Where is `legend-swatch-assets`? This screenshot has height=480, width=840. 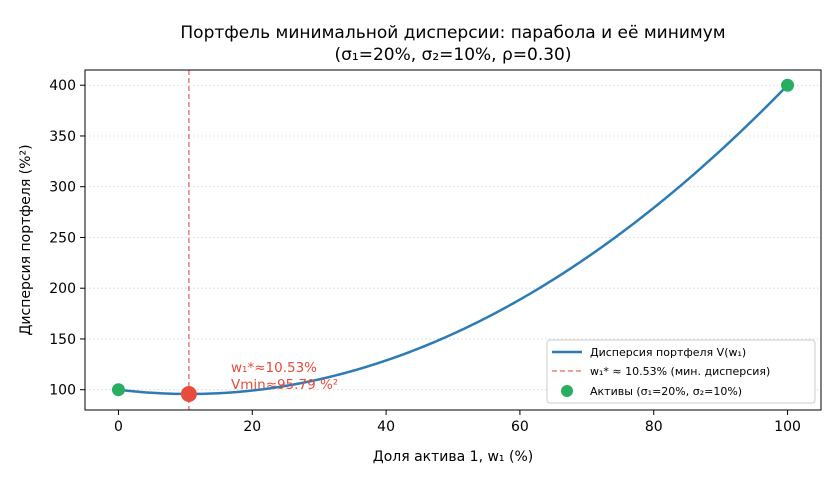
legend-swatch-assets is located at coordinates (567, 391).